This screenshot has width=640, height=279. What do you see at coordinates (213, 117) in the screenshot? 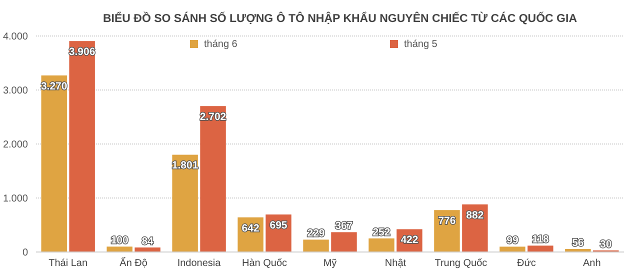
I see `data-label: 2.702` at bounding box center [213, 117].